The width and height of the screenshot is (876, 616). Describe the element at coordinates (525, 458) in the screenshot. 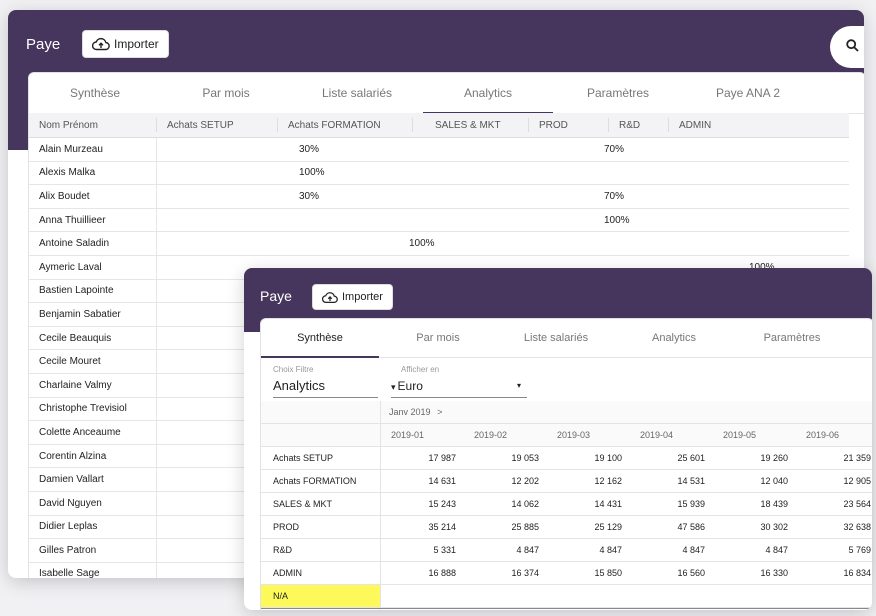

I see `amount-cell: 19 053` at that location.